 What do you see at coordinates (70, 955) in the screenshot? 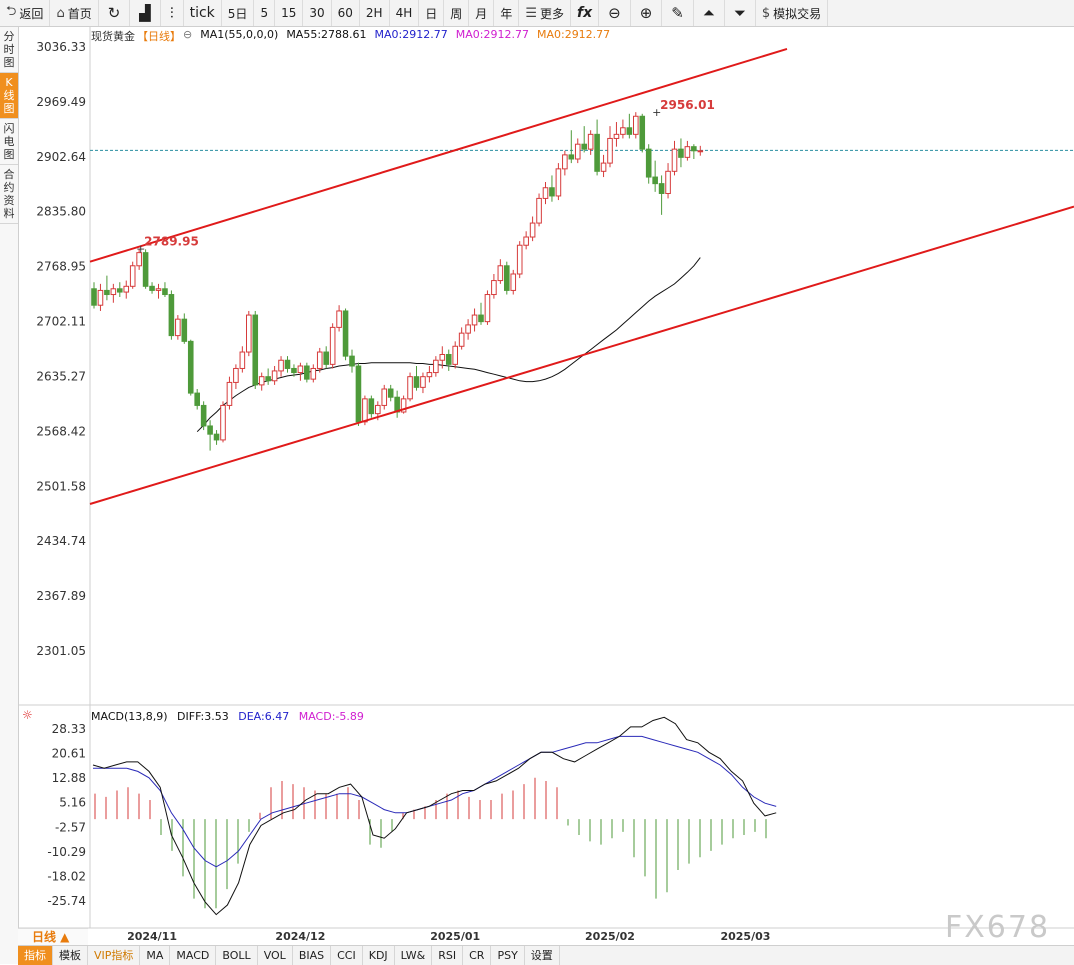
I see `tab-template: 模板` at bounding box center [70, 955].